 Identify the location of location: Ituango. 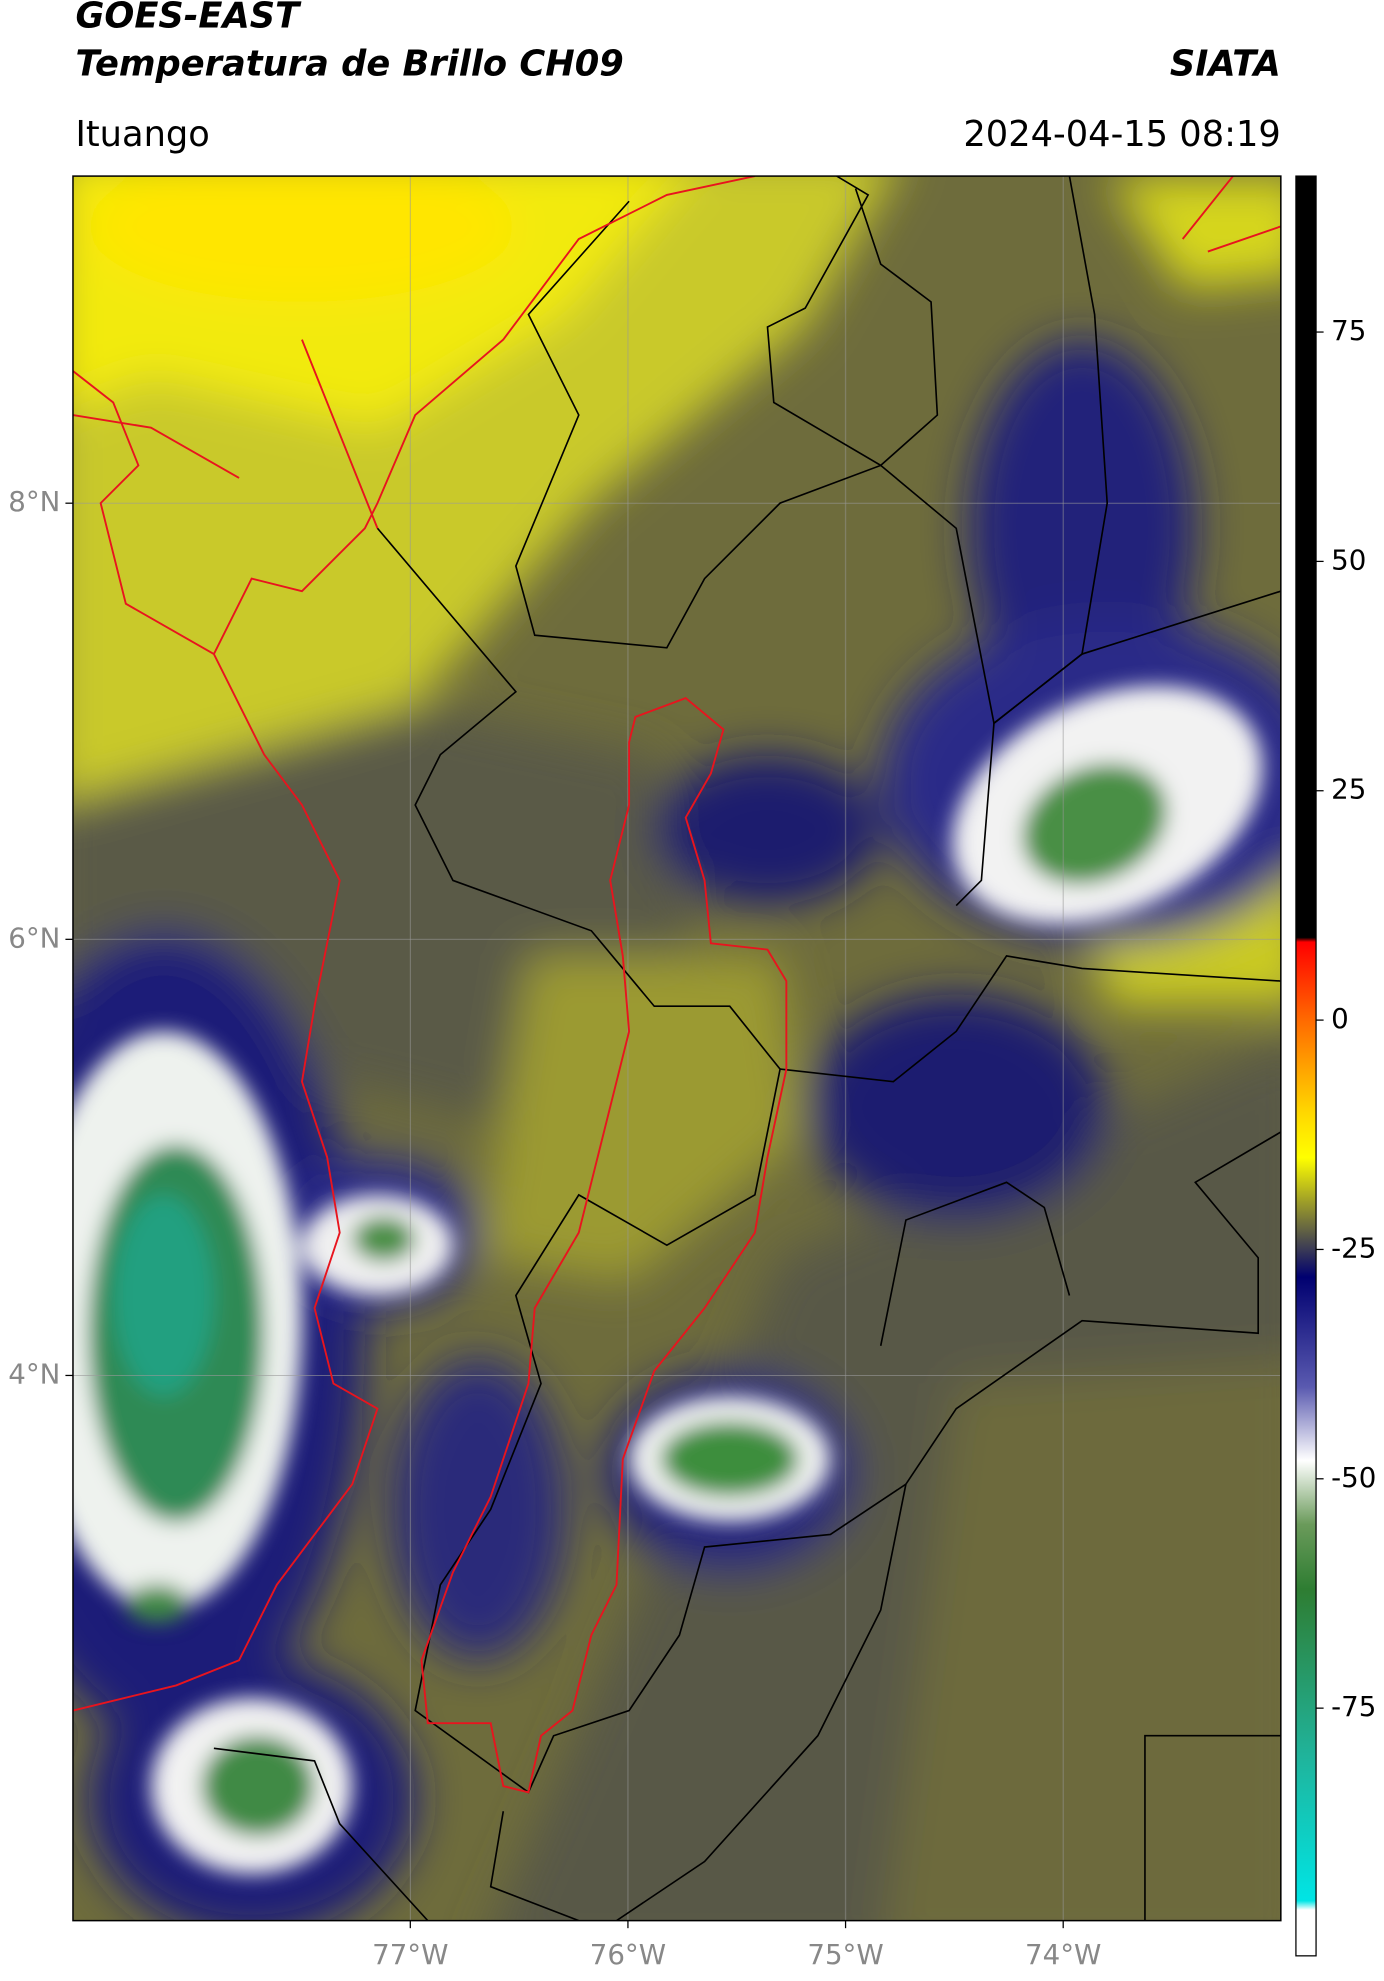
(142, 134).